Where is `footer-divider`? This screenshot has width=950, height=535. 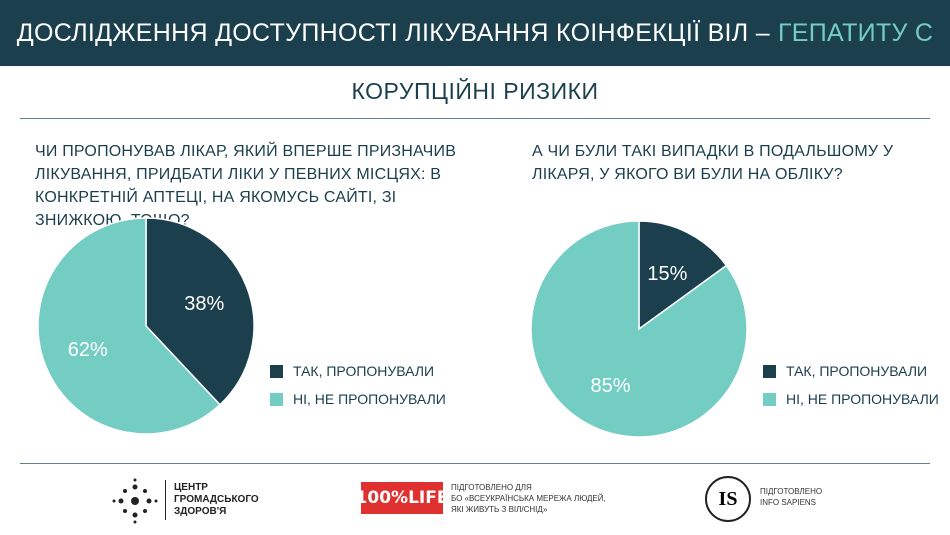 footer-divider is located at coordinates (475, 463).